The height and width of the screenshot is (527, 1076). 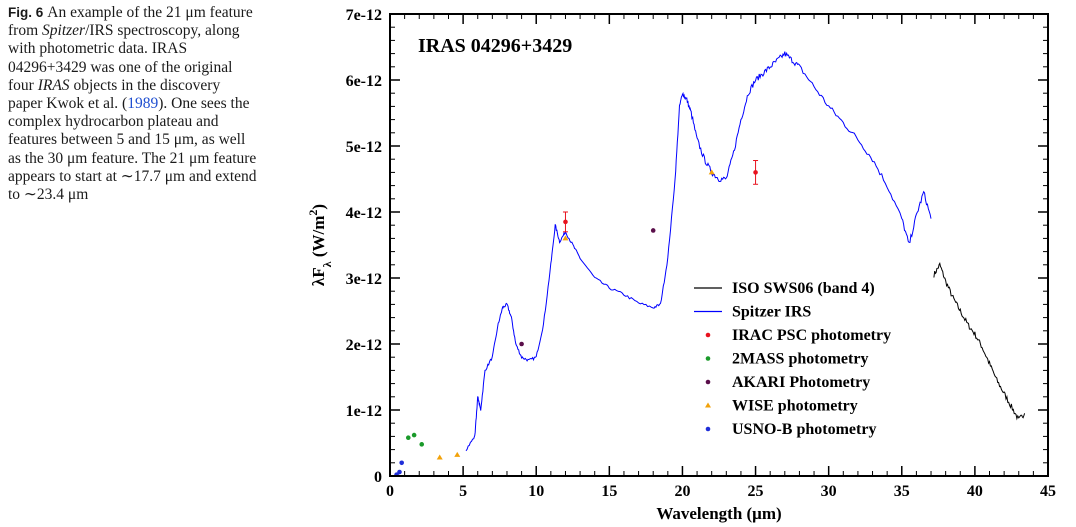 I want to click on chart-title: IRAS 04296+3429, so click(x=495, y=46).